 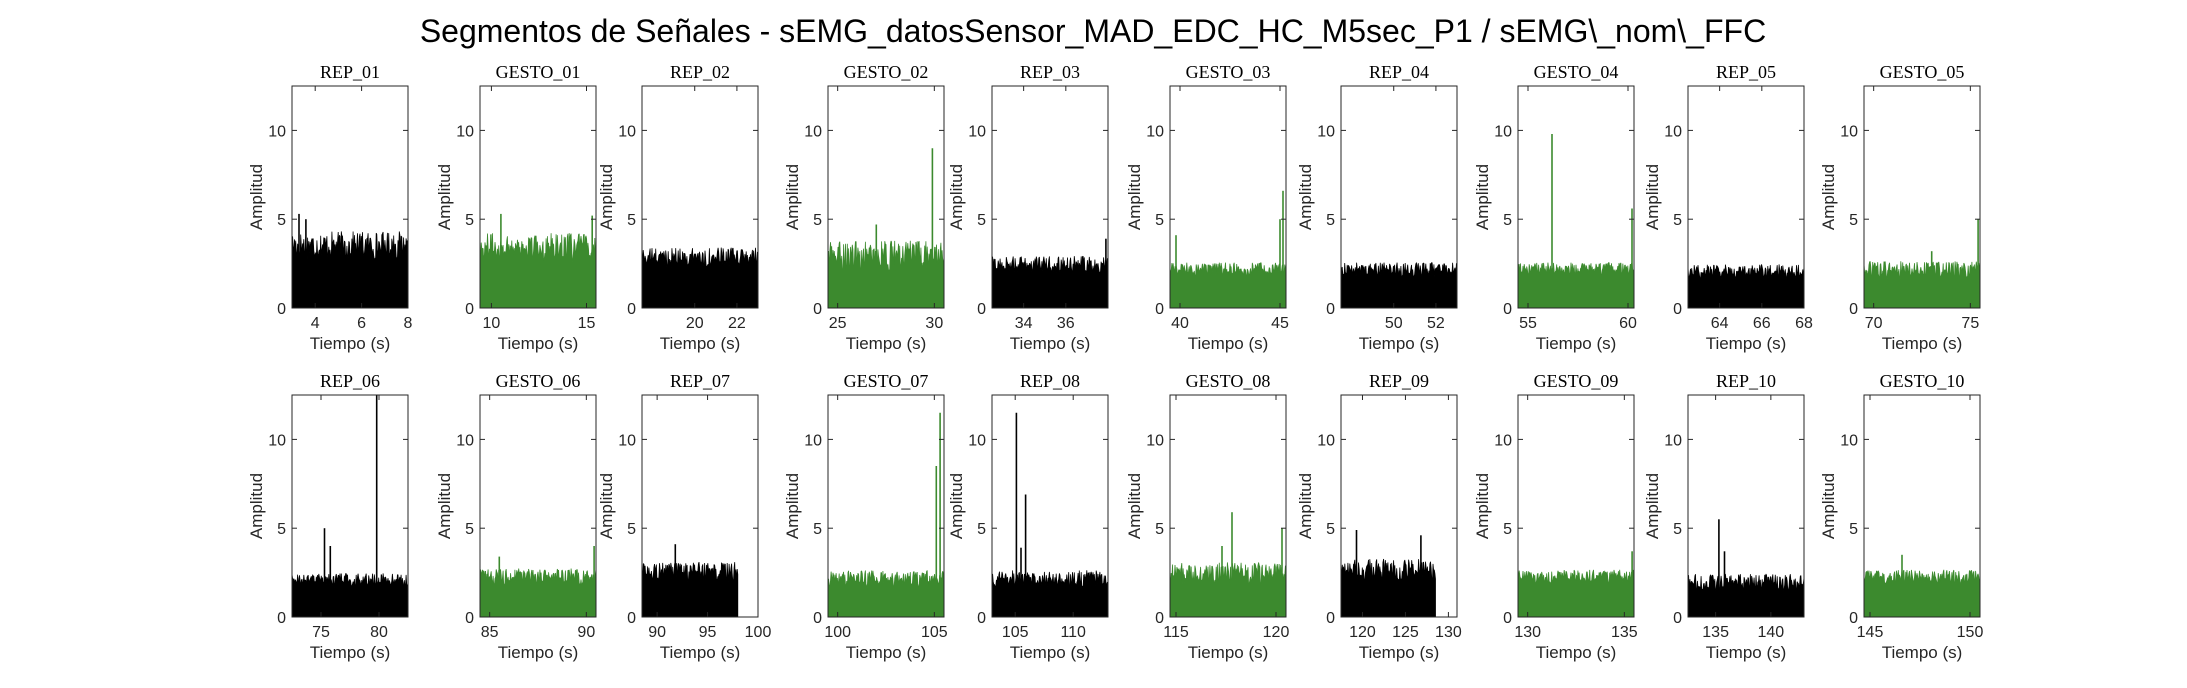 I want to click on x-tick-label: 85, so click(x=490, y=632).